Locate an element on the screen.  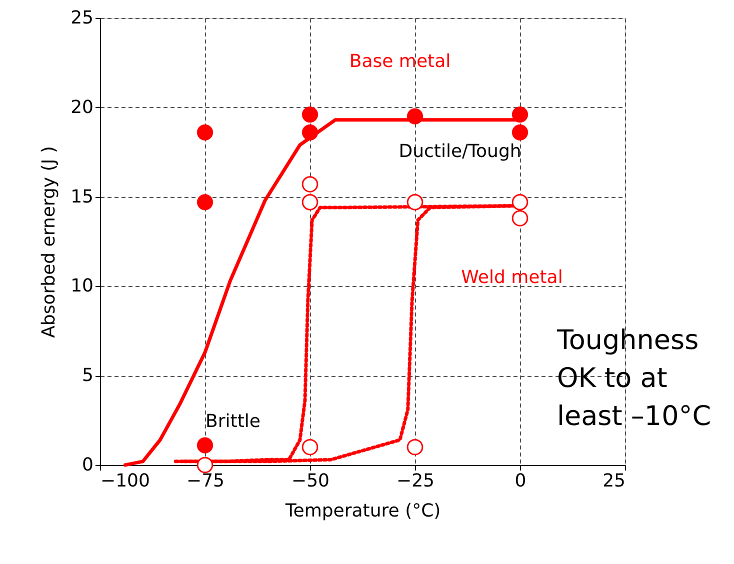
y-axis-title: Absorbed ernergy (J ) is located at coordinates (49, 242).